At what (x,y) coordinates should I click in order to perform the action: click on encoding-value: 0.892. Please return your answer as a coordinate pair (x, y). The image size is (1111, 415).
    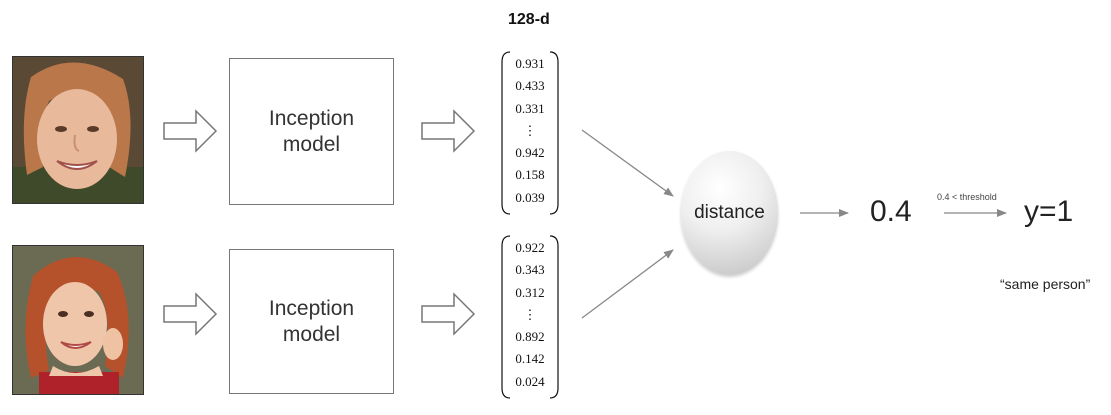
    Looking at the image, I should click on (530, 337).